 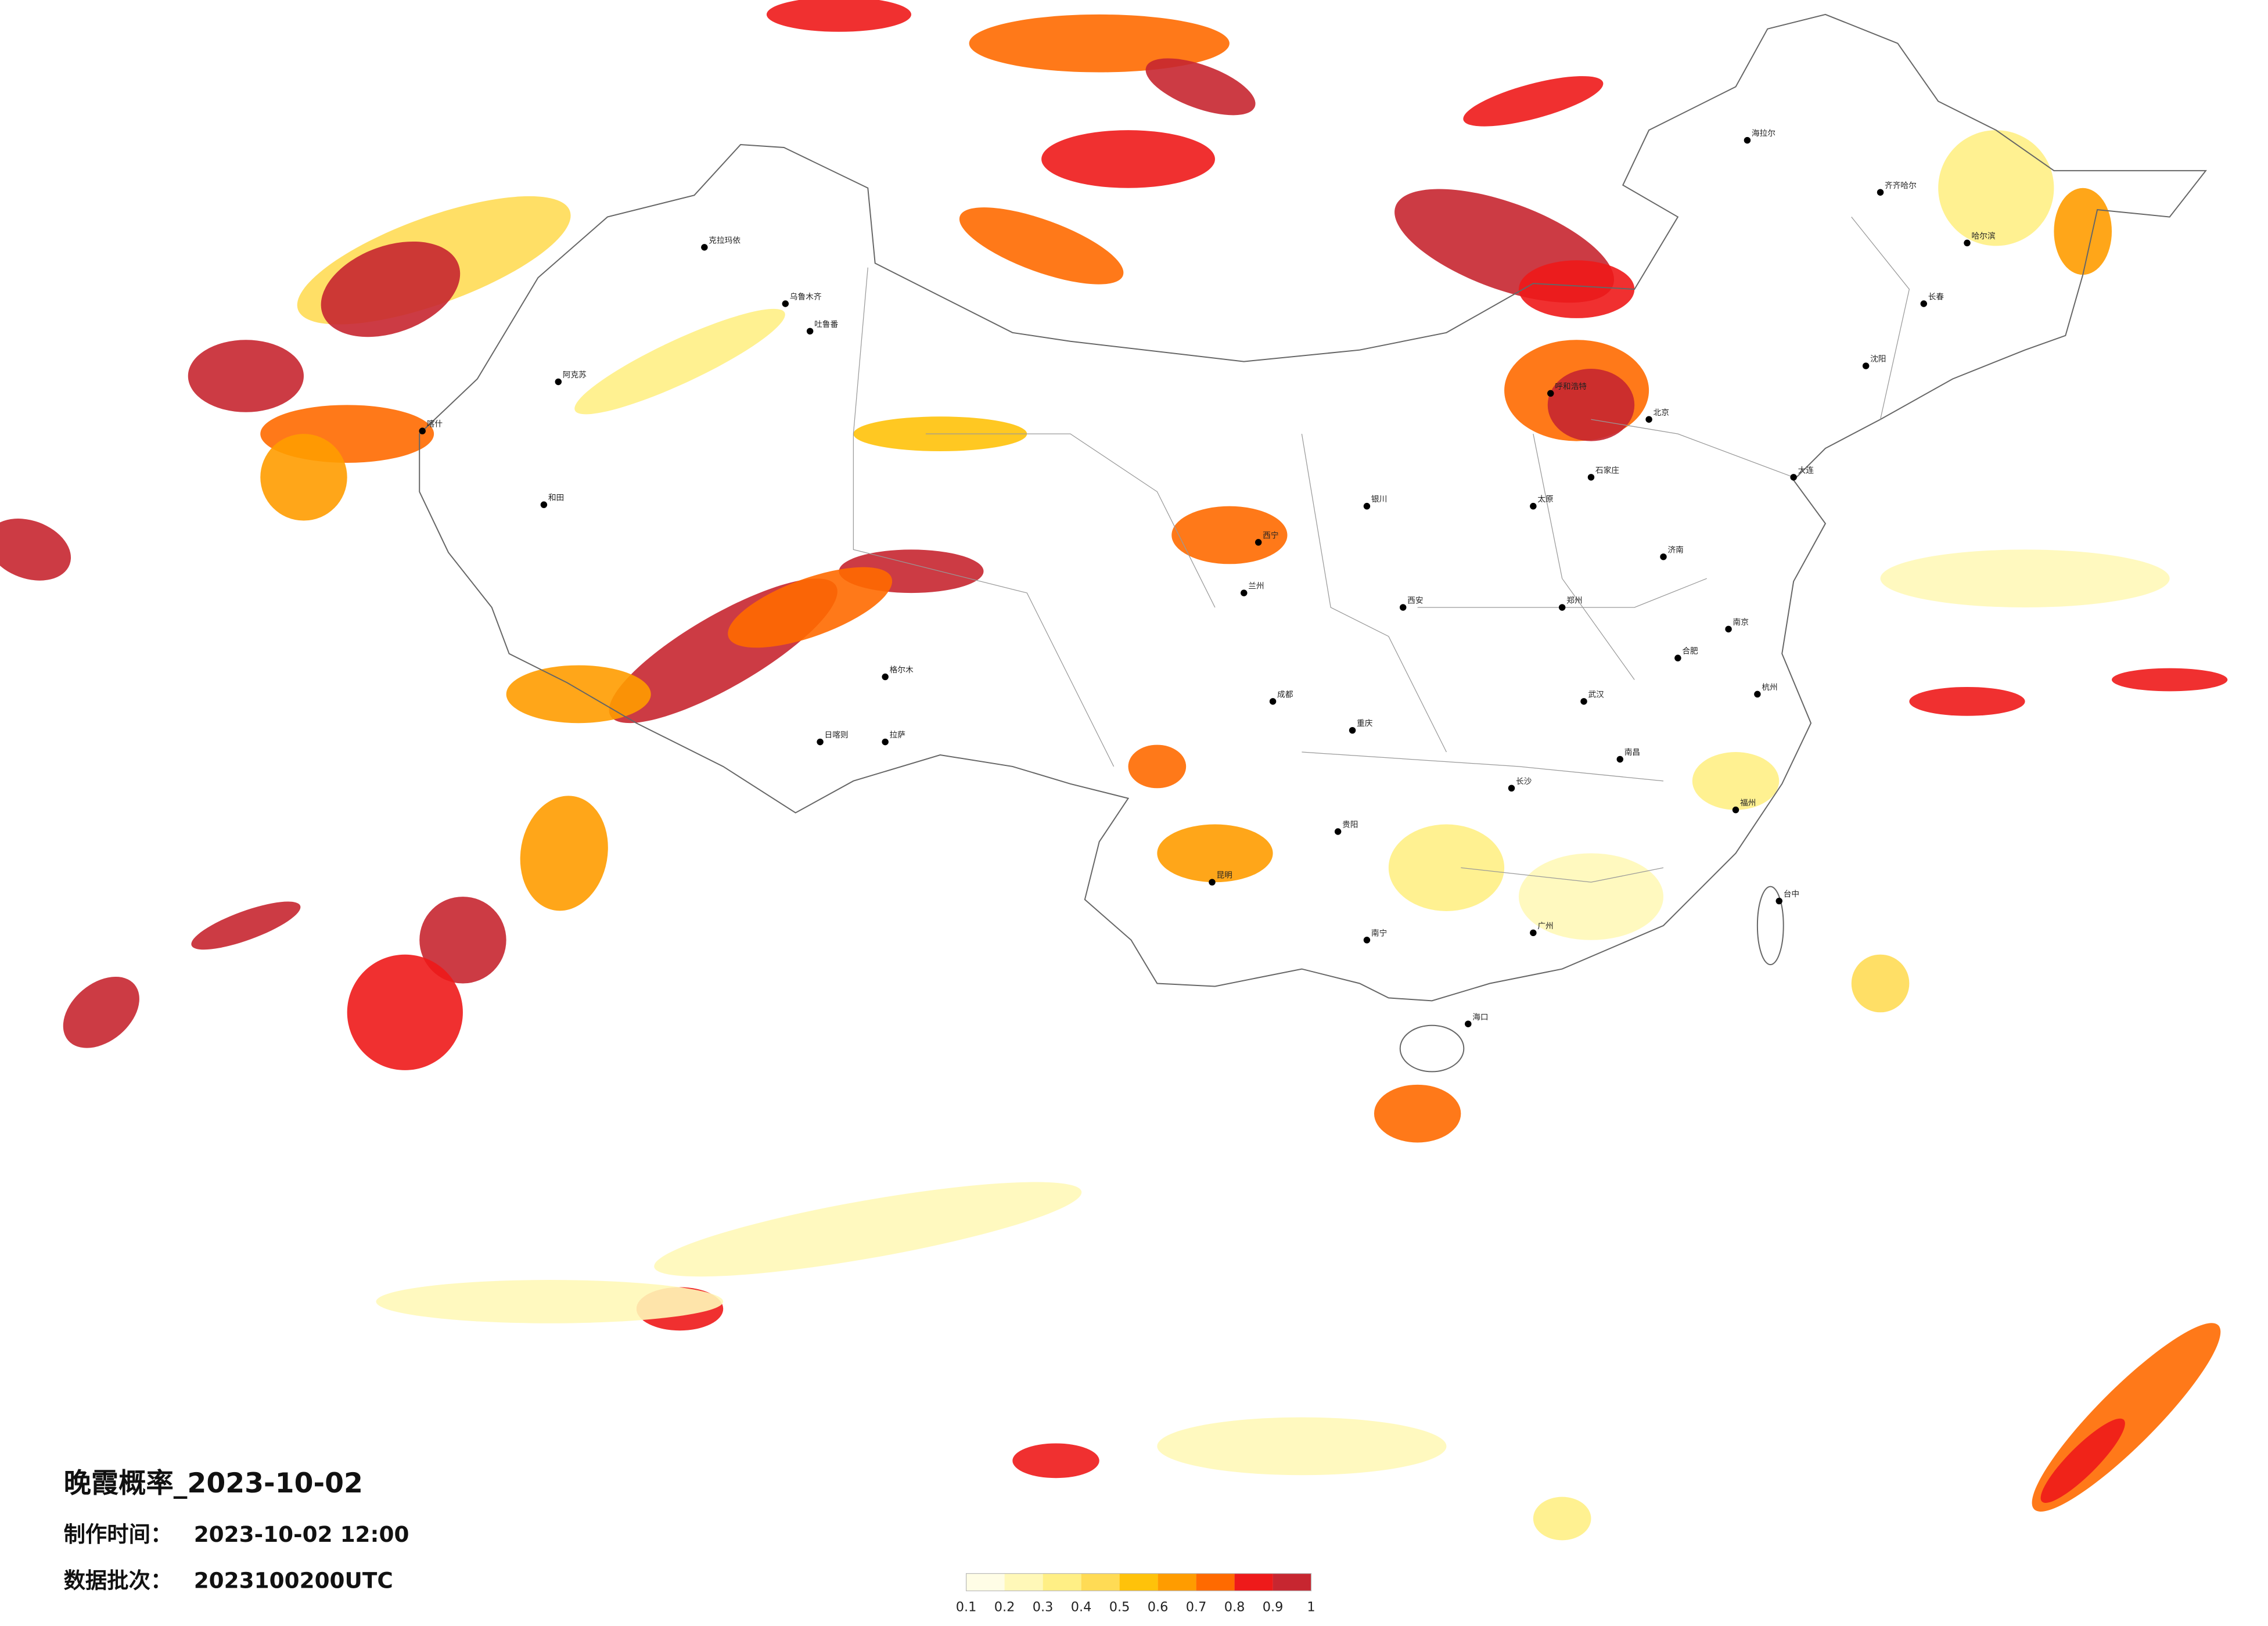 I want to click on city-label: 沈阳, so click(x=1878, y=359).